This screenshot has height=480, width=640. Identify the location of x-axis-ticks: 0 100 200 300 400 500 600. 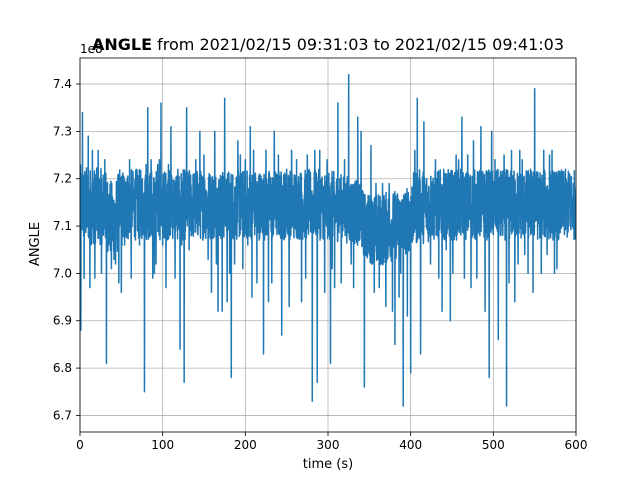
(331, 442).